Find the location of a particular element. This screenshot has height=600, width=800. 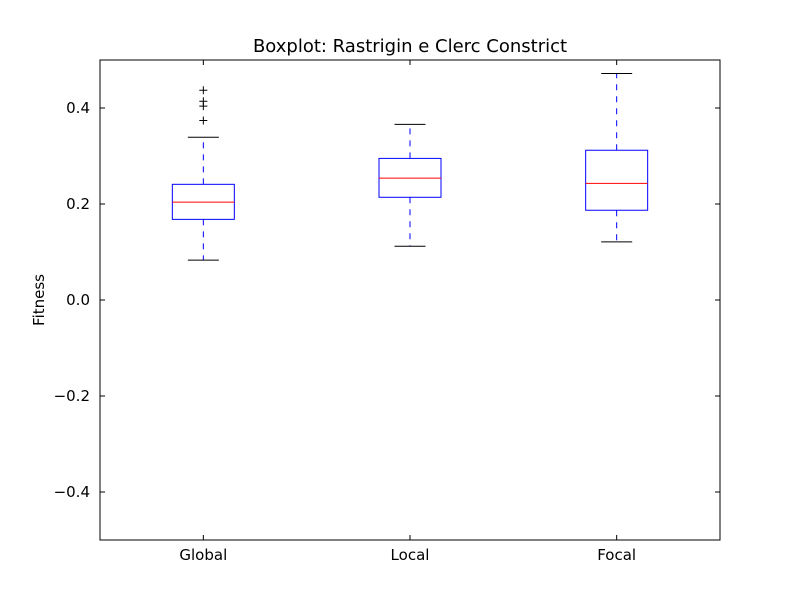

y-tick-label: −0.4 is located at coordinates (72, 492).